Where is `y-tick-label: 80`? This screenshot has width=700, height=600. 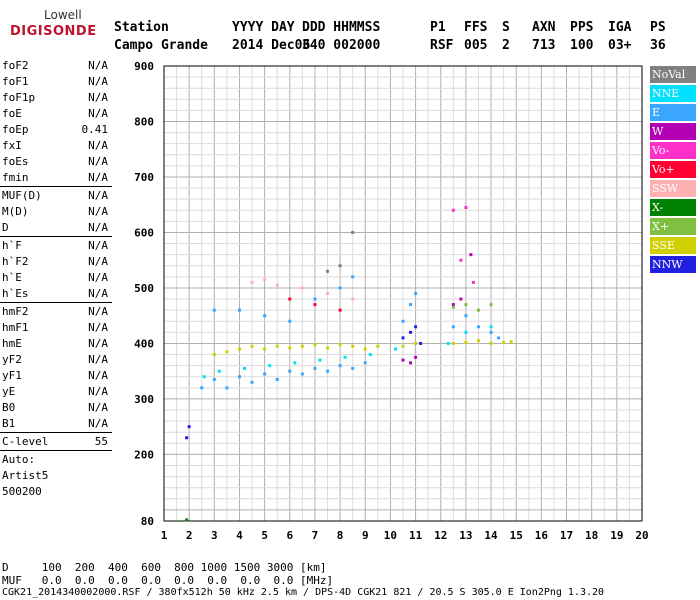 y-tick-label: 80 is located at coordinates (147, 521).